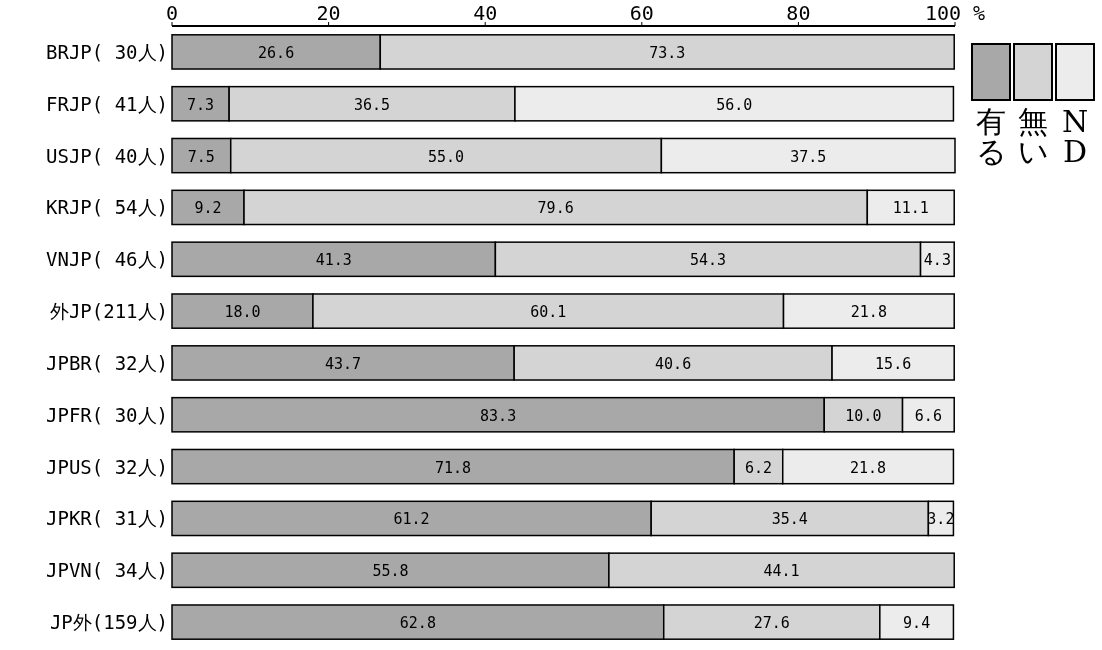 The image size is (1102, 650). What do you see at coordinates (107, 414) in the screenshot?
I see `y-tick-label: JPFR( 30人)` at bounding box center [107, 414].